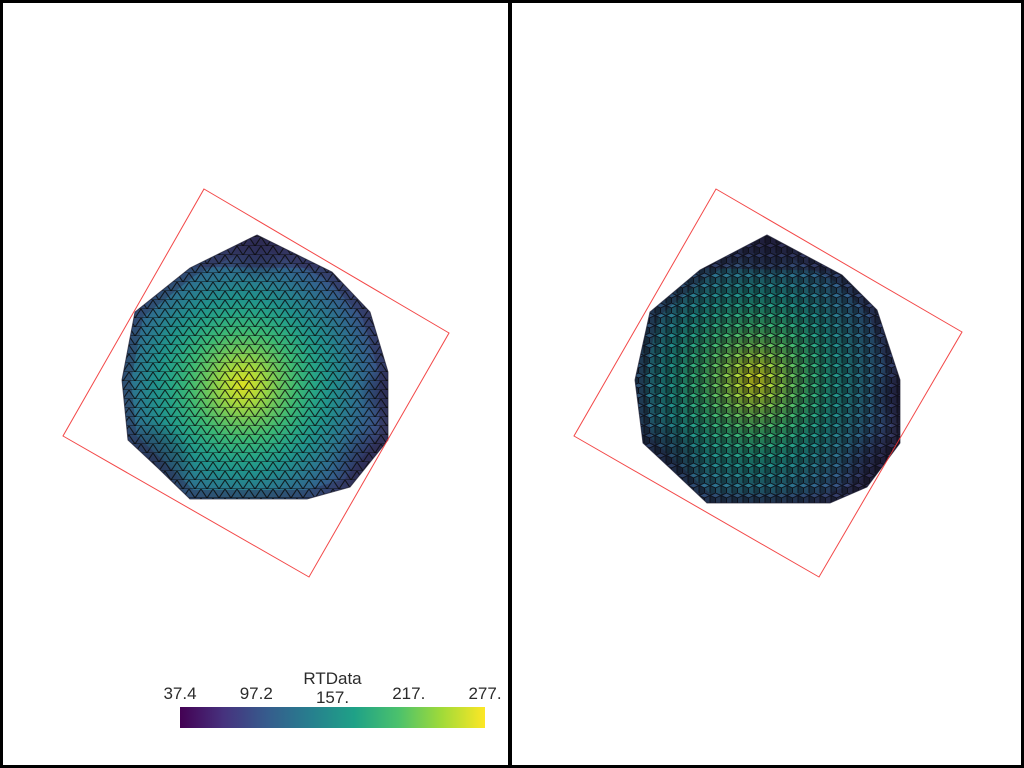 Image resolution: width=1024 pixels, height=768 pixels. Describe the element at coordinates (485, 693) in the screenshot. I see `scalar-bar-tick-label: 277.` at that location.